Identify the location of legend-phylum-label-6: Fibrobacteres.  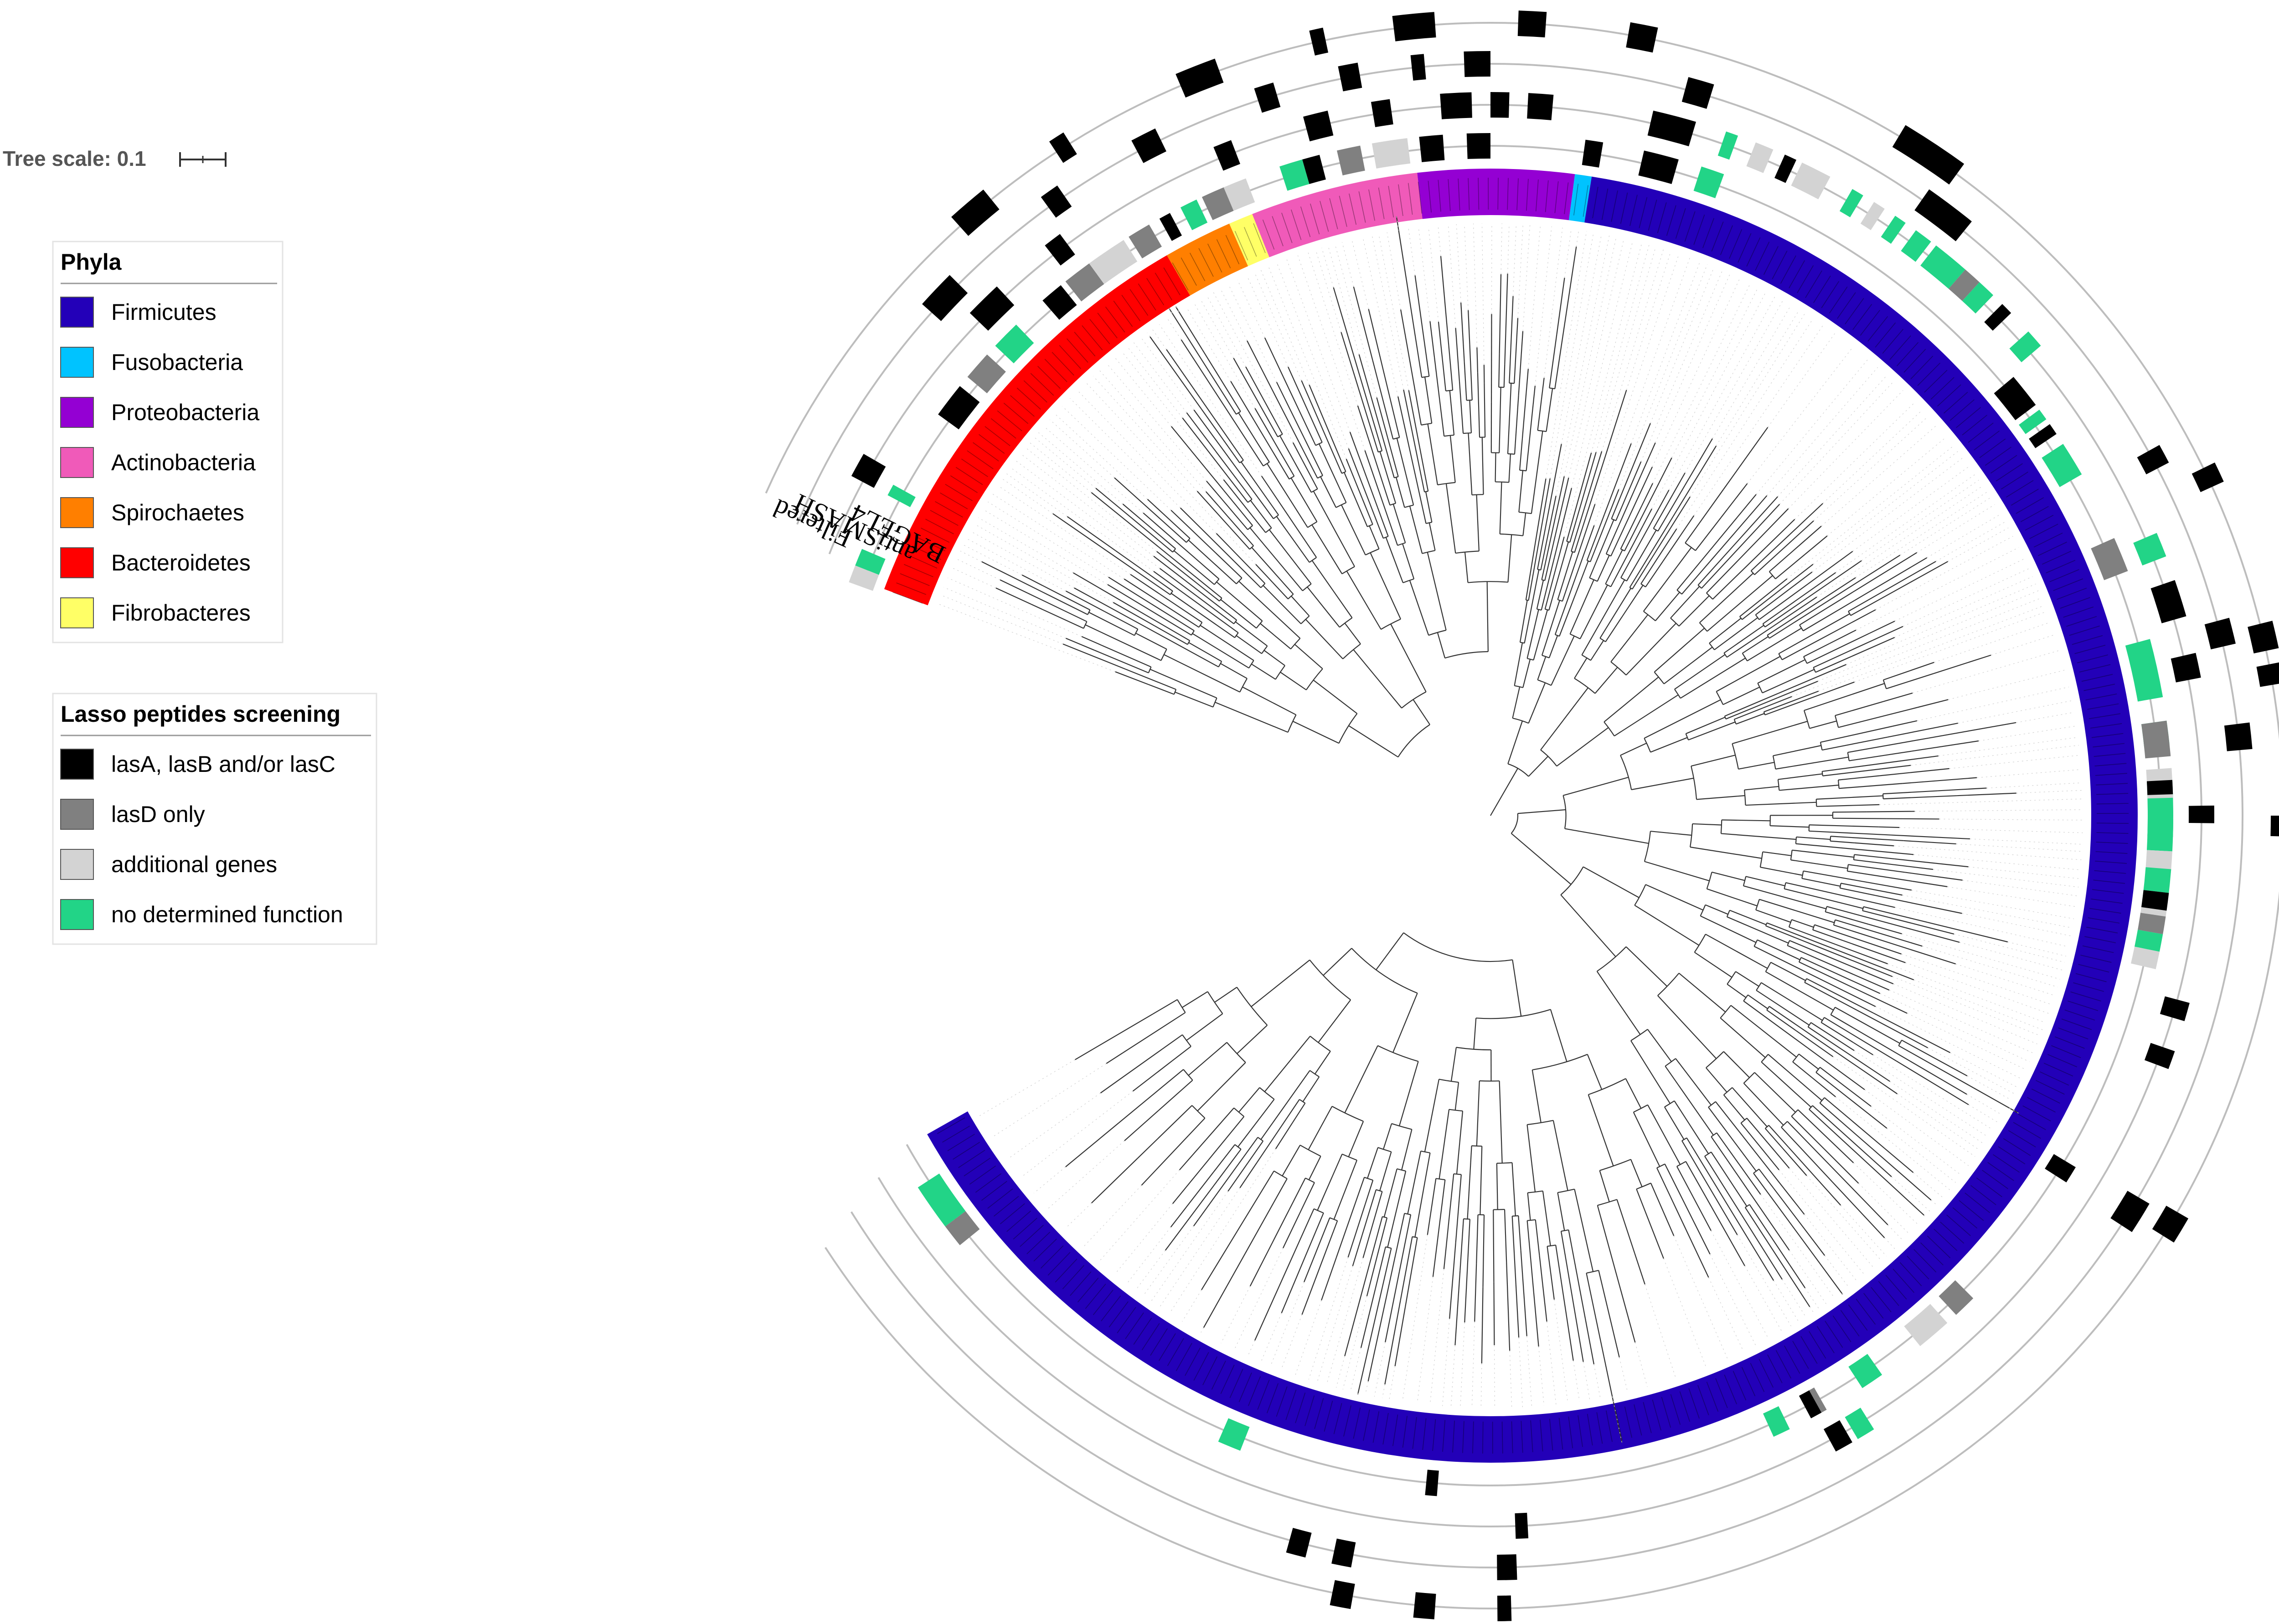
(181, 613).